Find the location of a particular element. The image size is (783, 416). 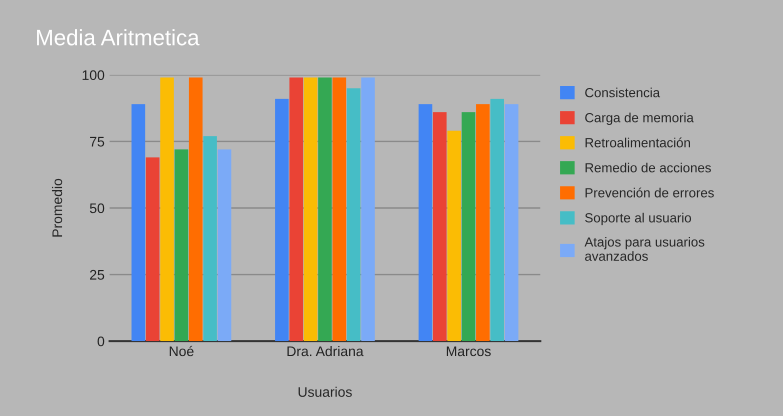

chart-title: Media Aritmetica is located at coordinates (118, 37).